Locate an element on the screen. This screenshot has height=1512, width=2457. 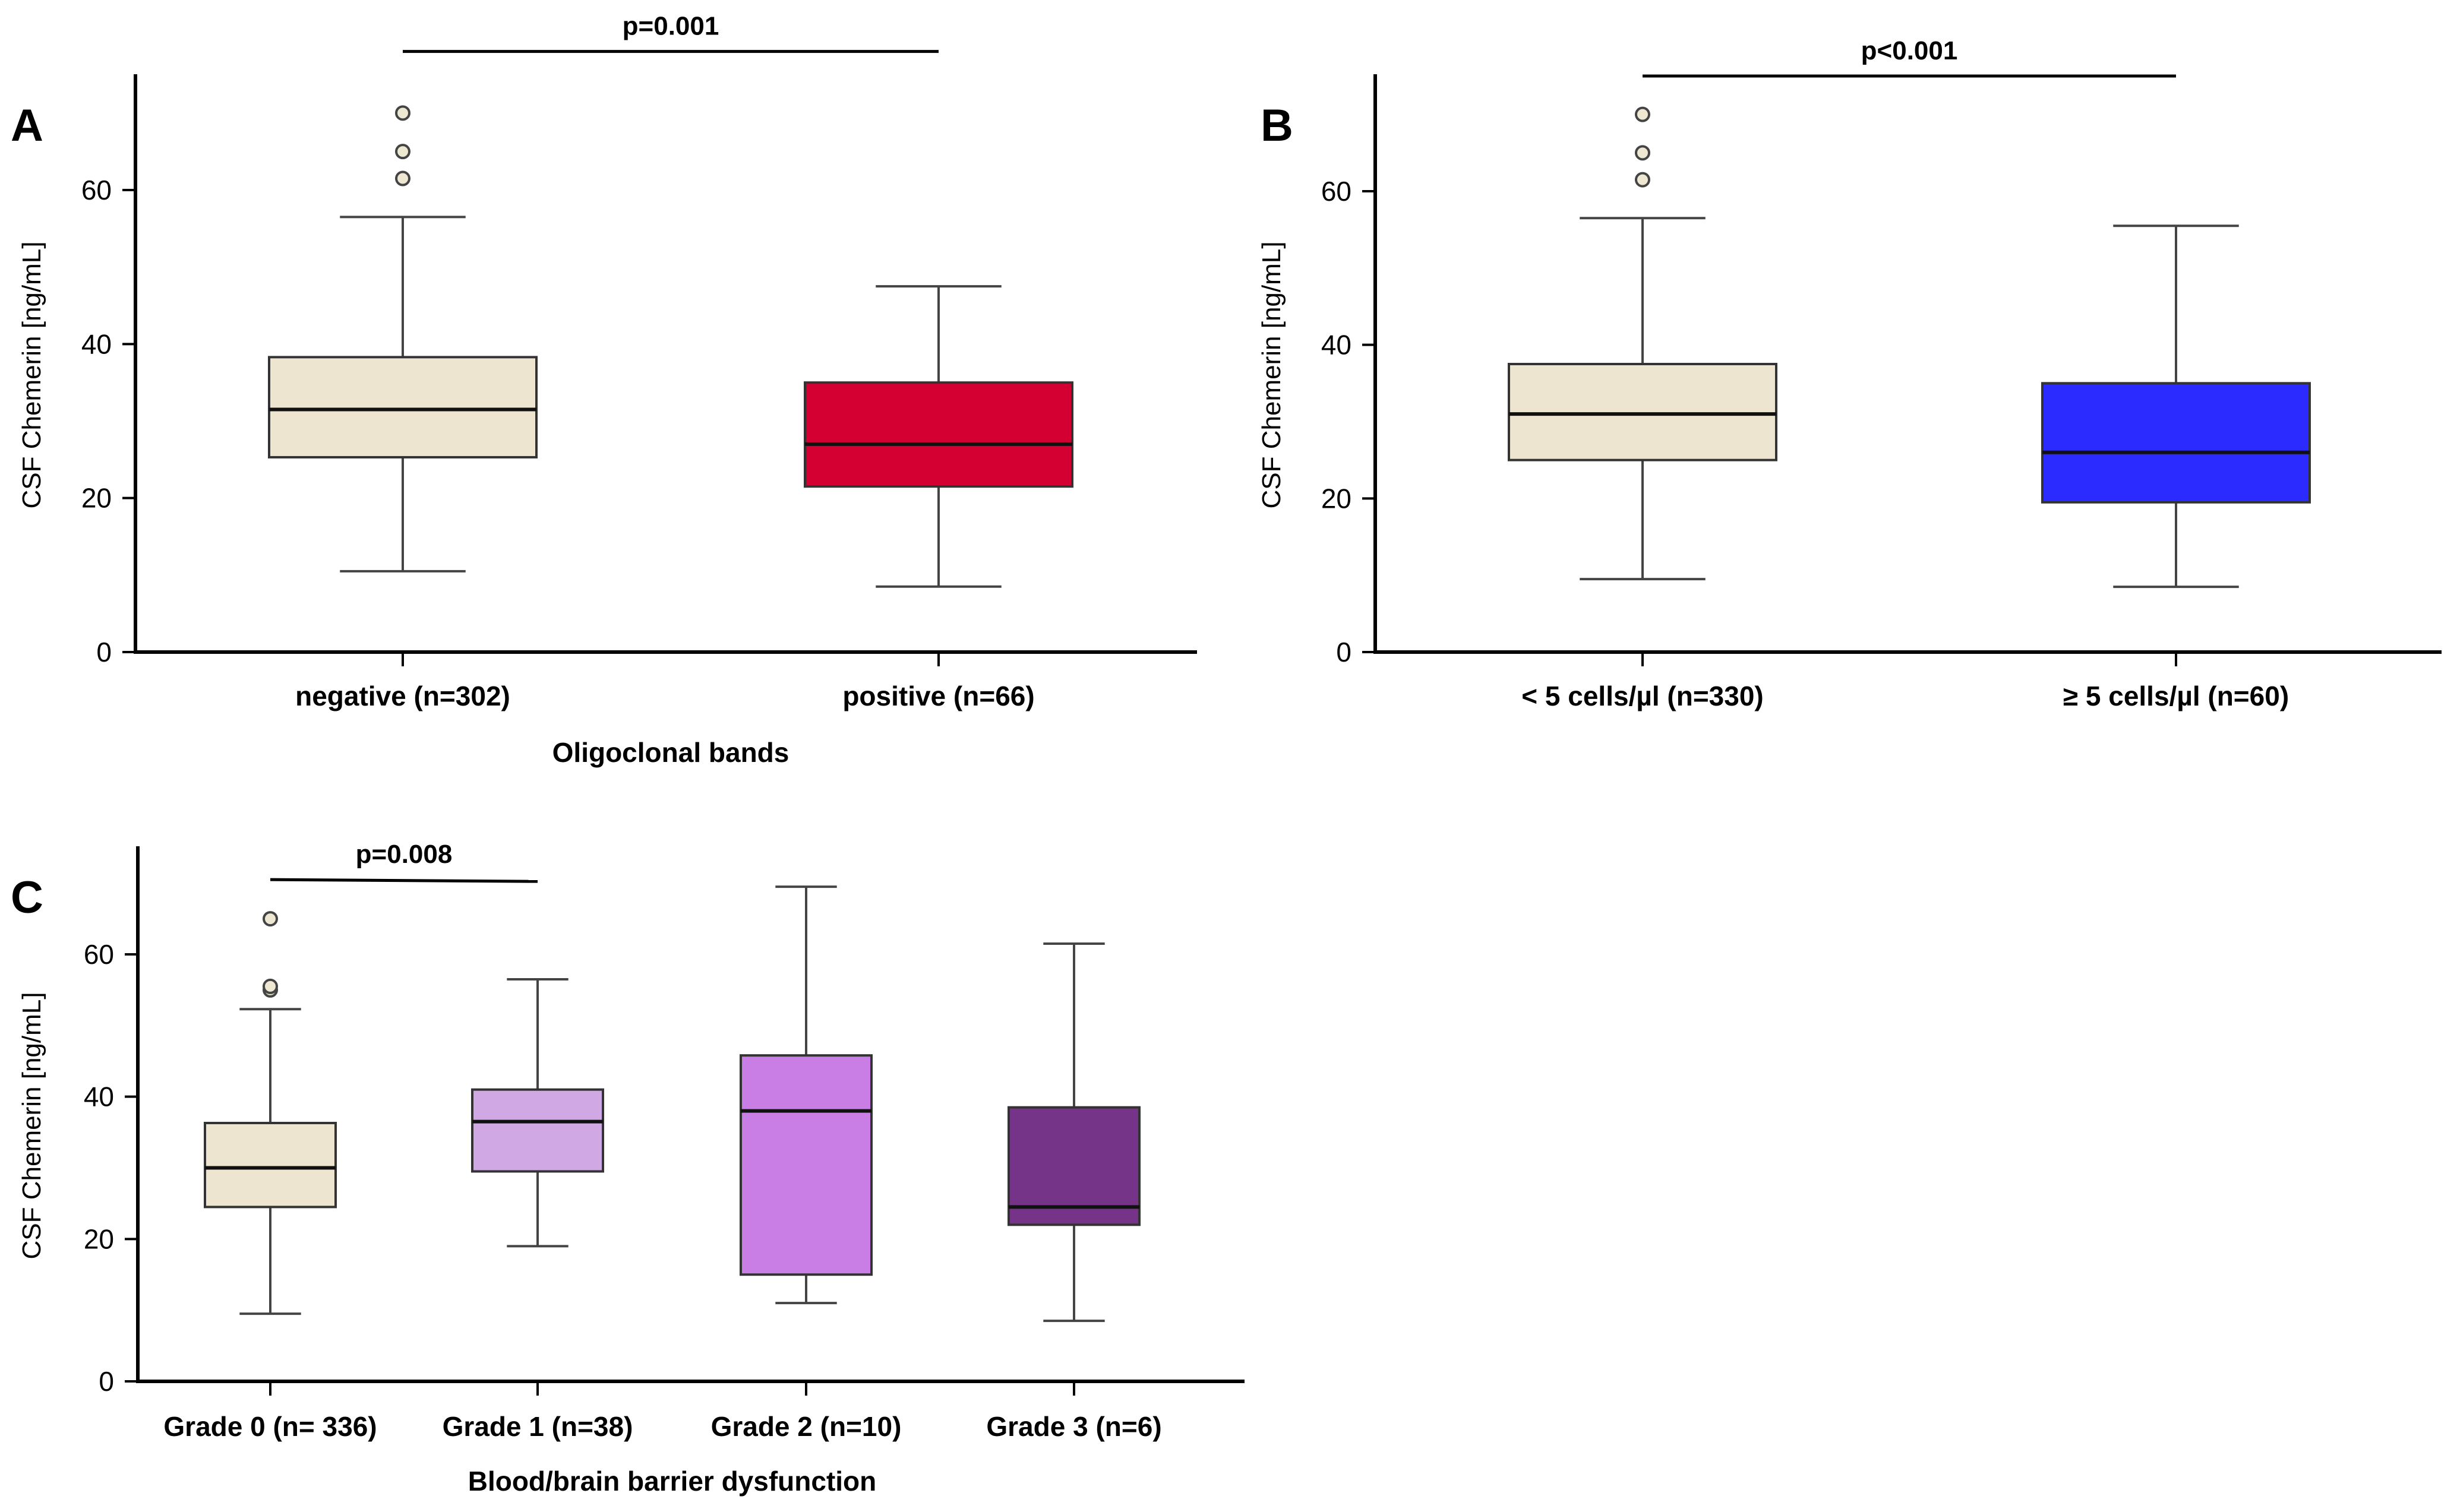
significance-label: p=0.001 is located at coordinates (671, 26).